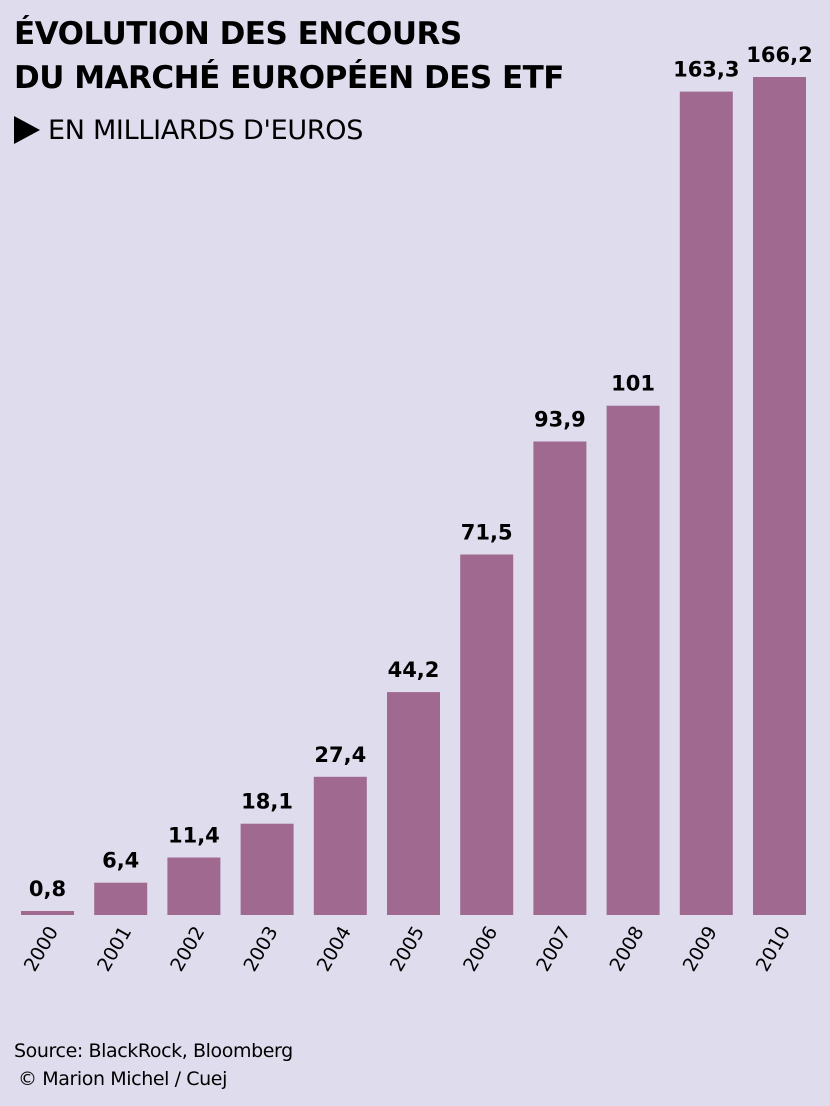  I want to click on bar-2006, so click(487, 734).